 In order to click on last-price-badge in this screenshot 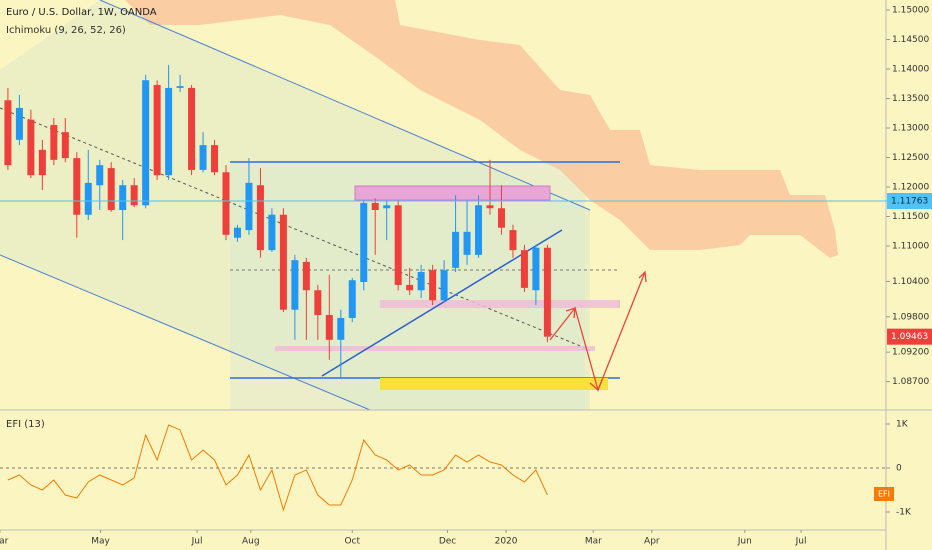, I will do `click(909, 336)`.